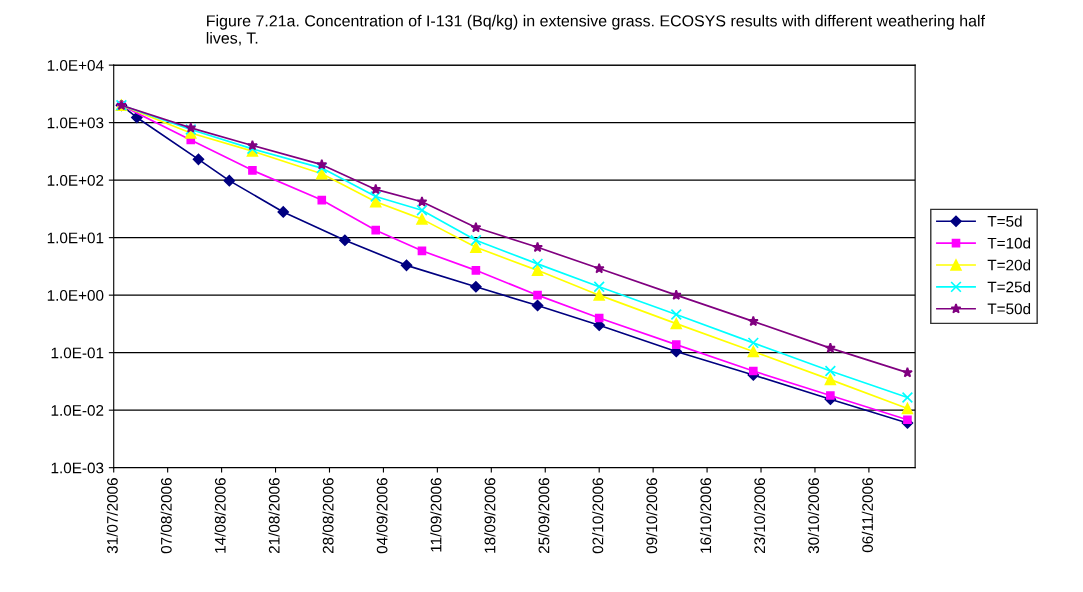  I want to click on y-tick-label: 1.0E-02, so click(77, 410).